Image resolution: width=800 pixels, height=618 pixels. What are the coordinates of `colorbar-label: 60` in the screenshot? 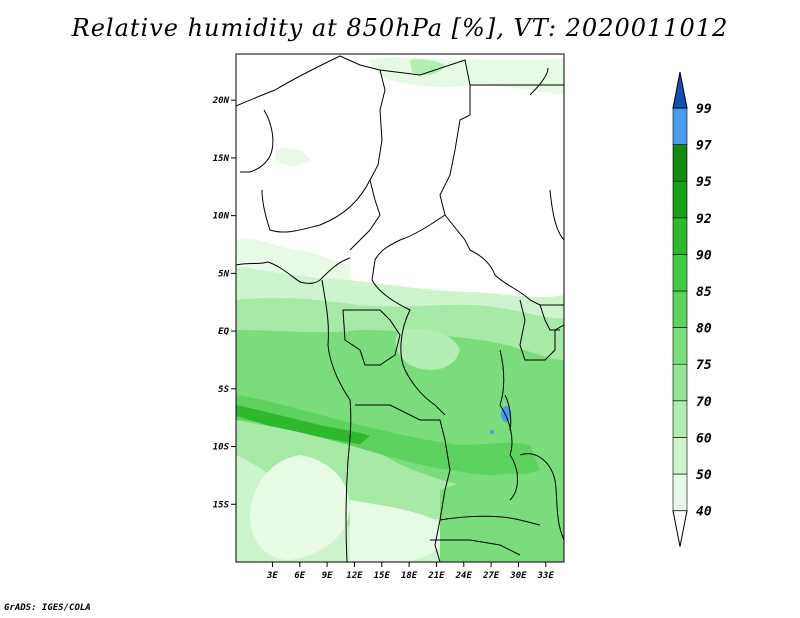 It's located at (704, 438).